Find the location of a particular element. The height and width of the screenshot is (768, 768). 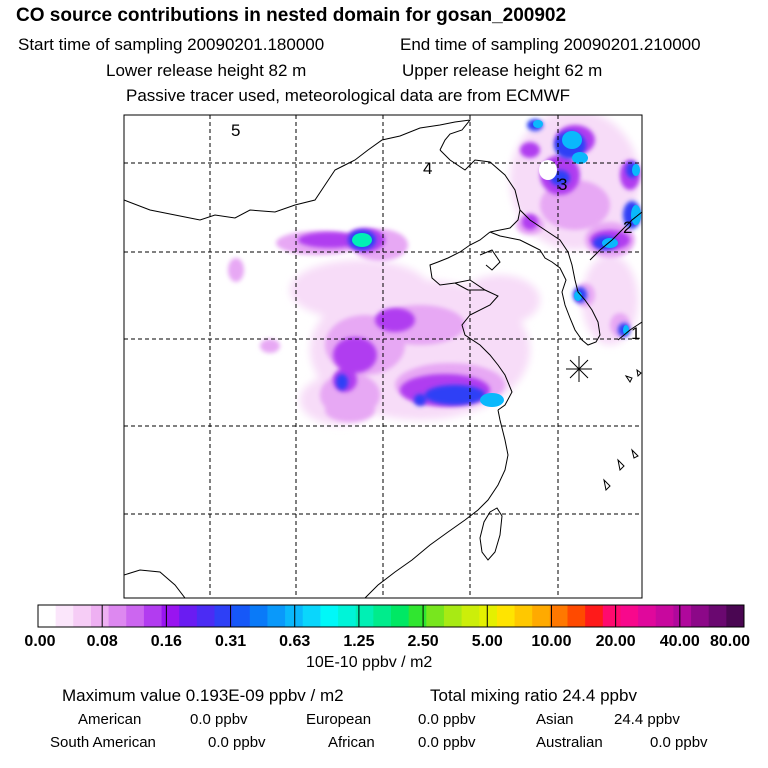

source-name-african: African is located at coordinates (351, 742).